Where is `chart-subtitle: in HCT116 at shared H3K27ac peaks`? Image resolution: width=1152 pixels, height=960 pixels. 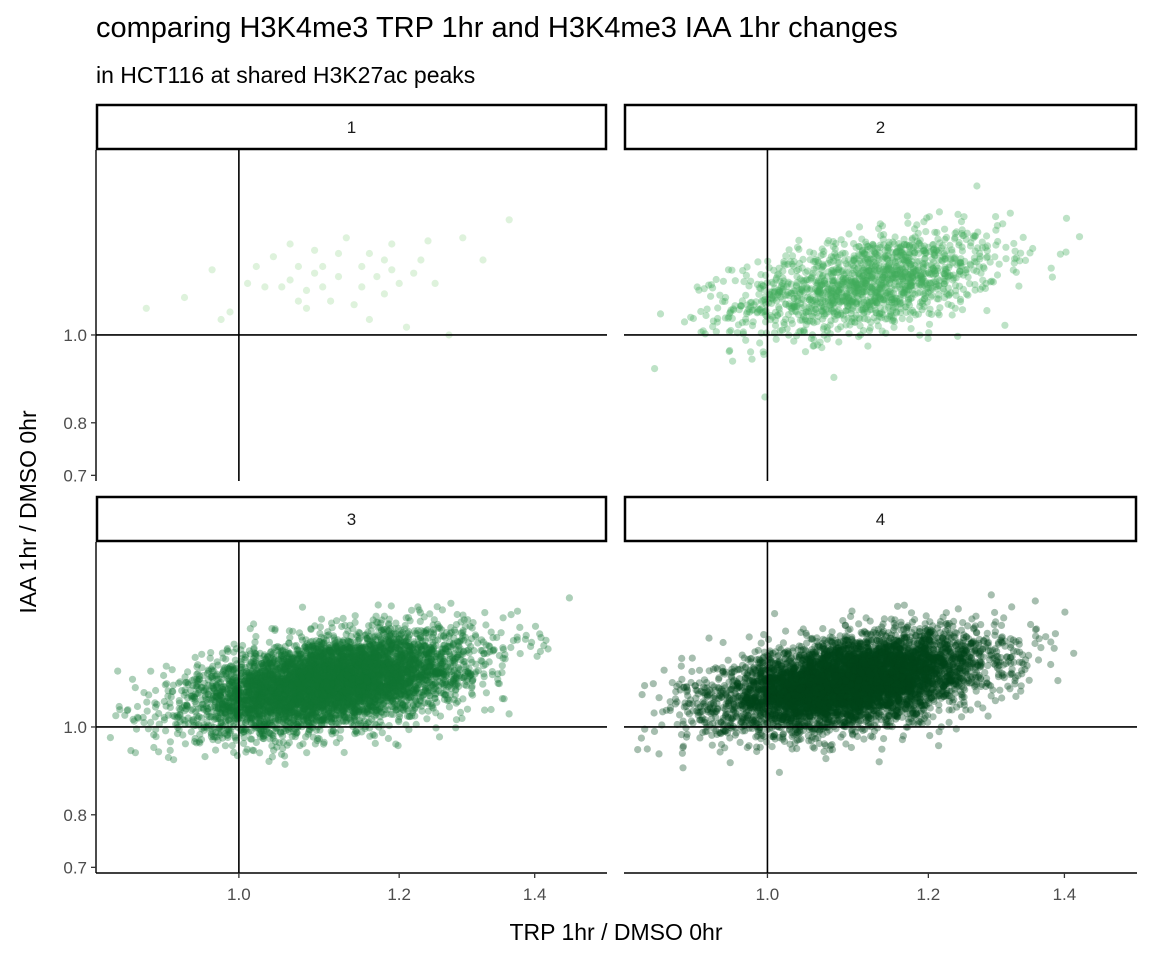 chart-subtitle: in HCT116 at shared H3K27ac peaks is located at coordinates (286, 75).